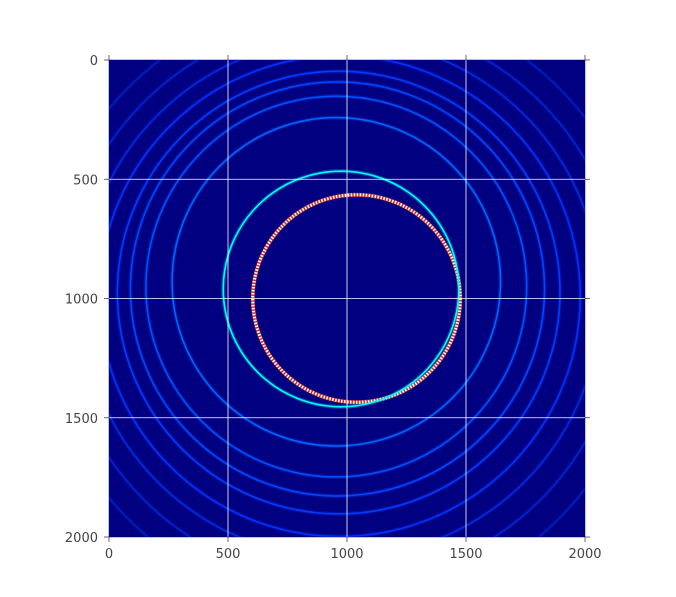  I want to click on x-tick-label: 0, so click(109, 554).